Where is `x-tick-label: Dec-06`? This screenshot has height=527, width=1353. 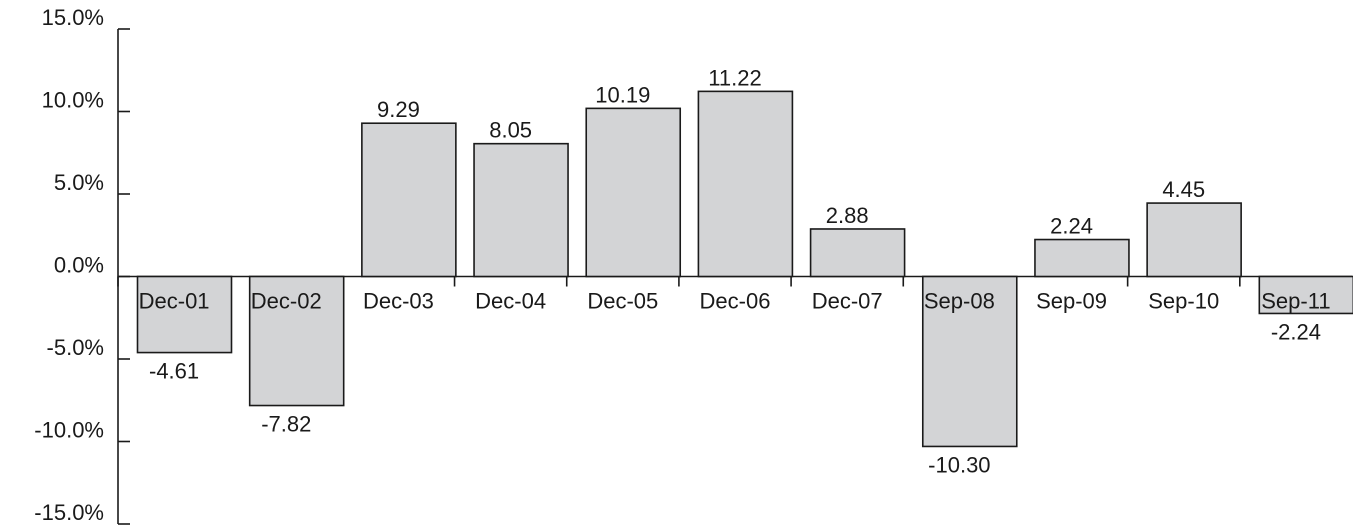 x-tick-label: Dec-06 is located at coordinates (735, 301).